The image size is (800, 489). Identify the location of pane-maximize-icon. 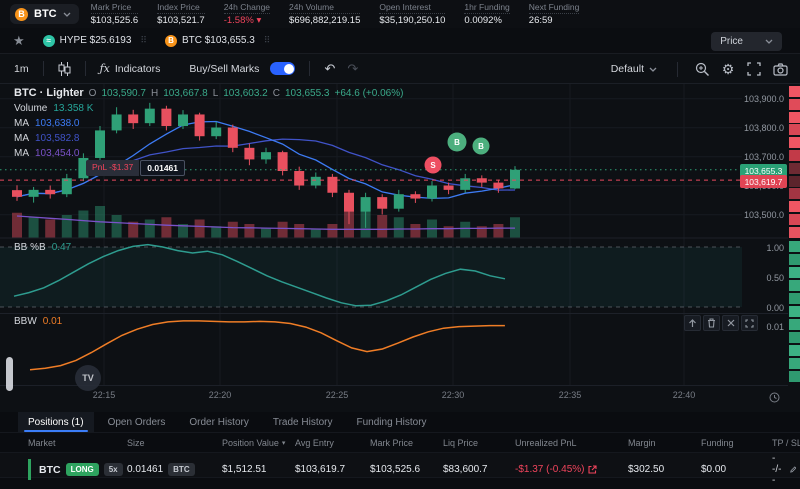
(749, 323).